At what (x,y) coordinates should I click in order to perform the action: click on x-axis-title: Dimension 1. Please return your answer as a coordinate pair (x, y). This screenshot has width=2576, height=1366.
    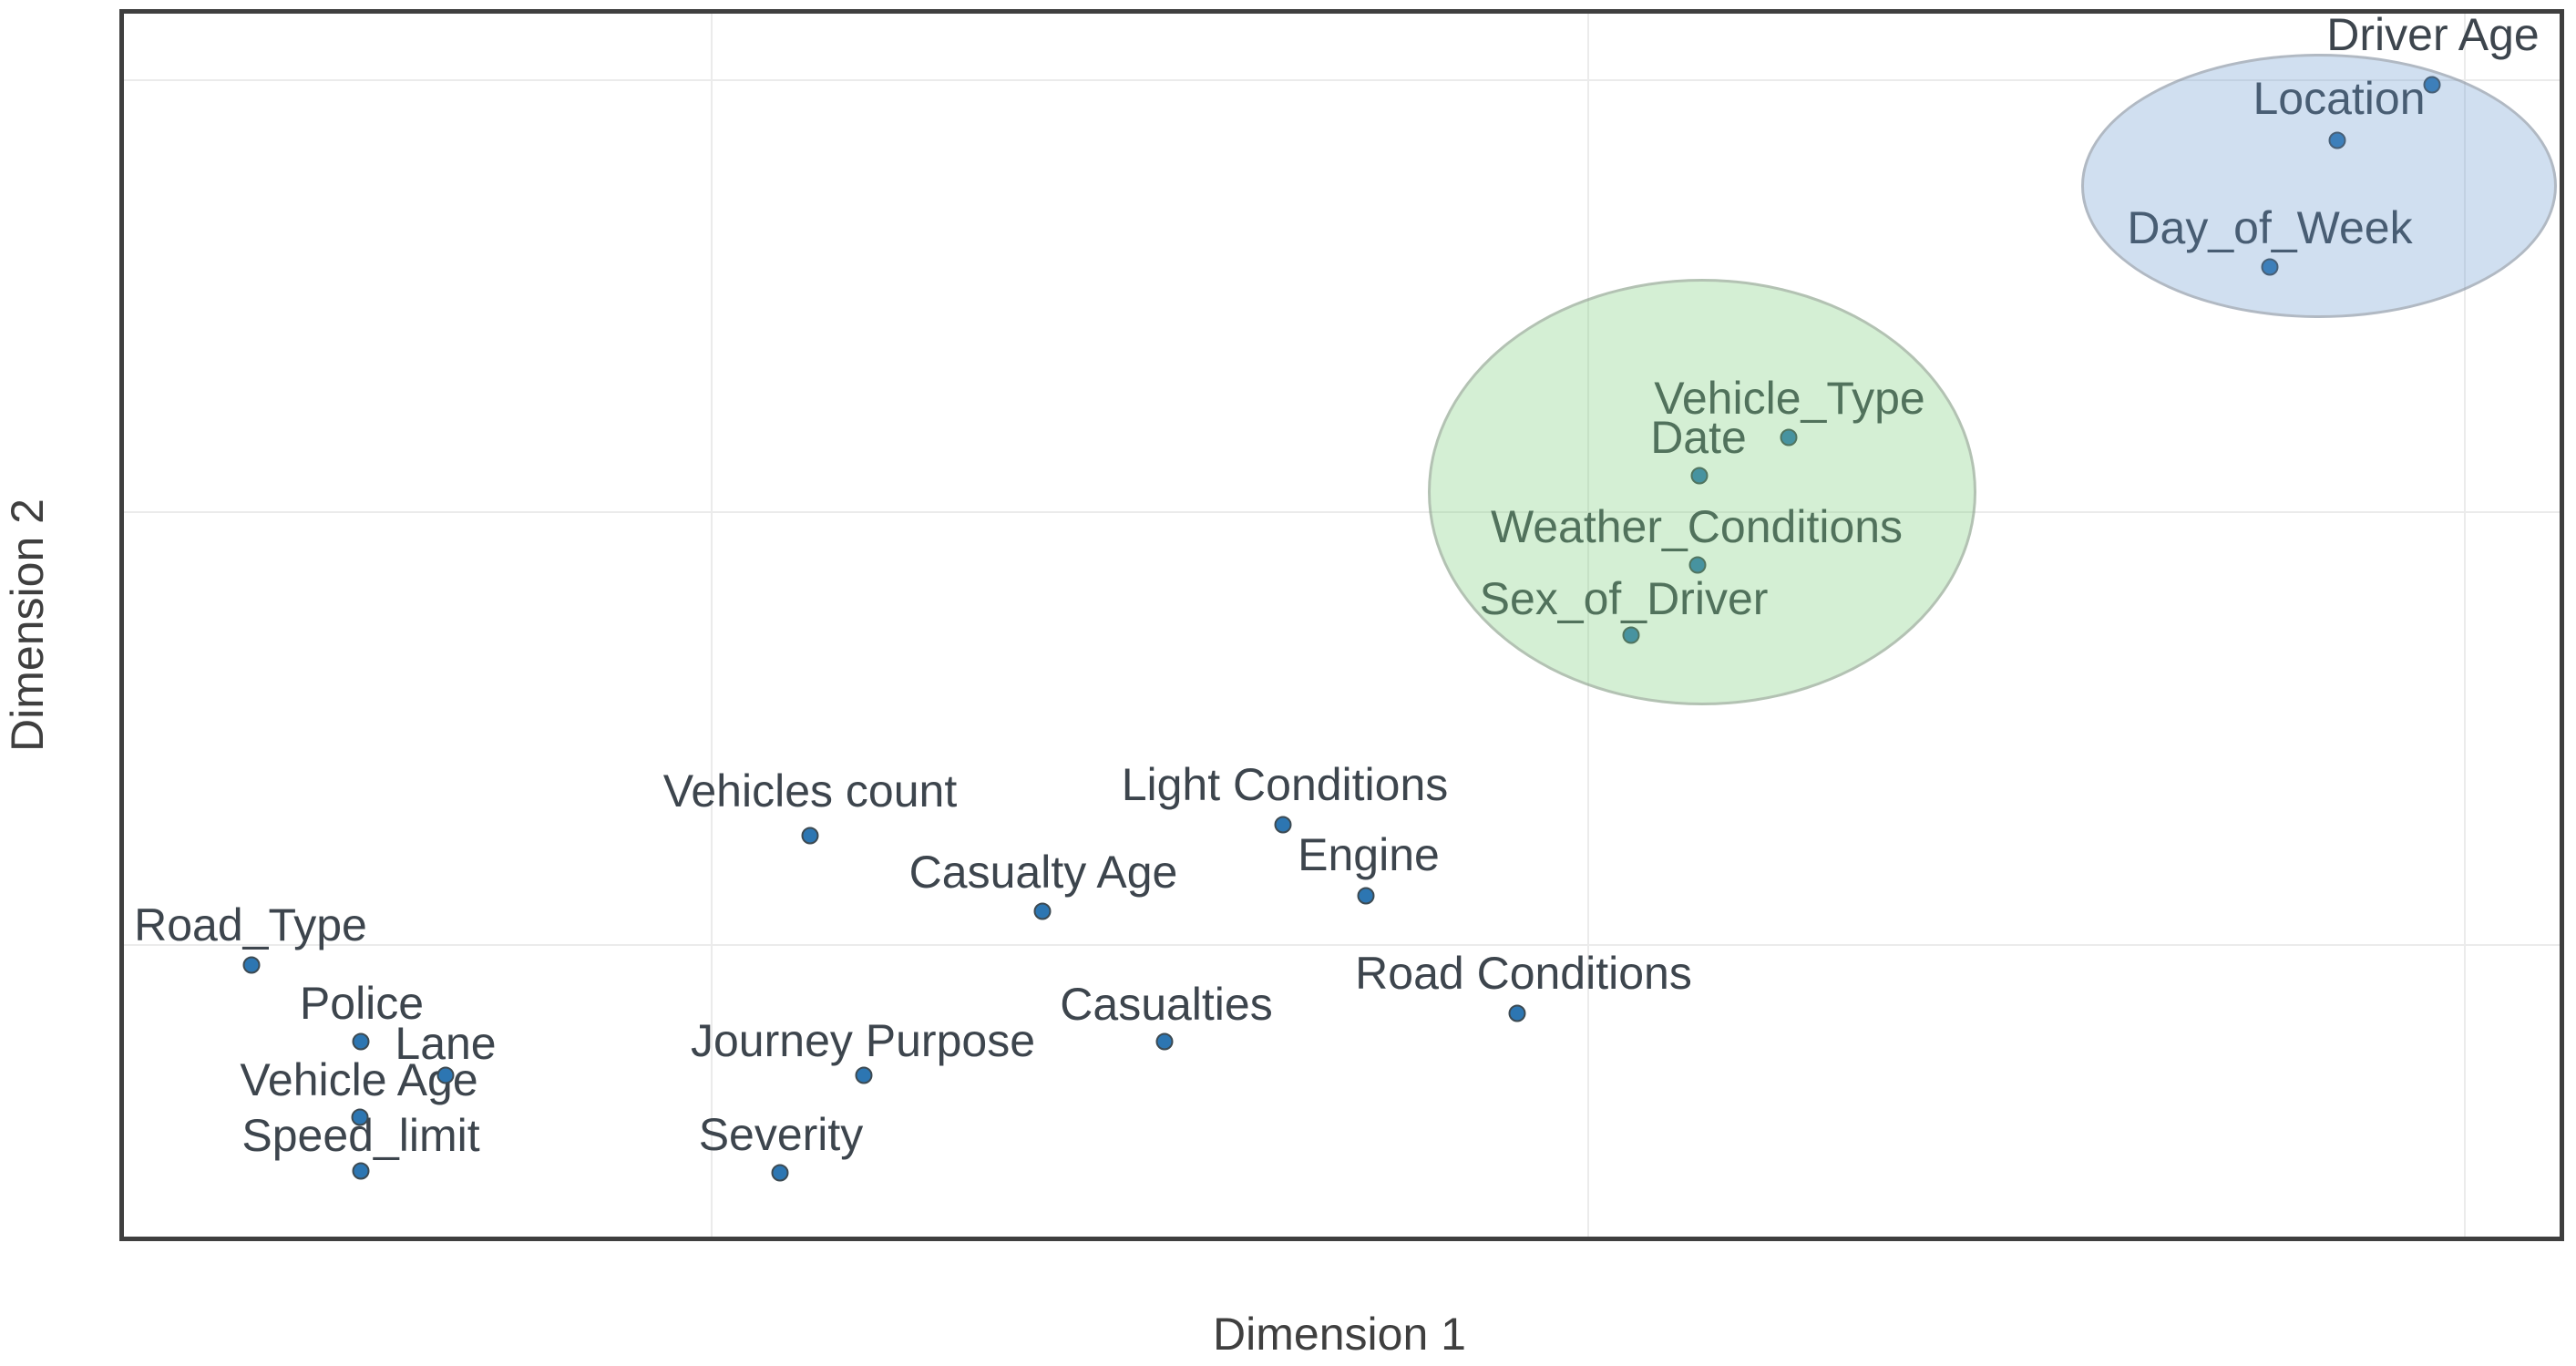
    Looking at the image, I should click on (1340, 1334).